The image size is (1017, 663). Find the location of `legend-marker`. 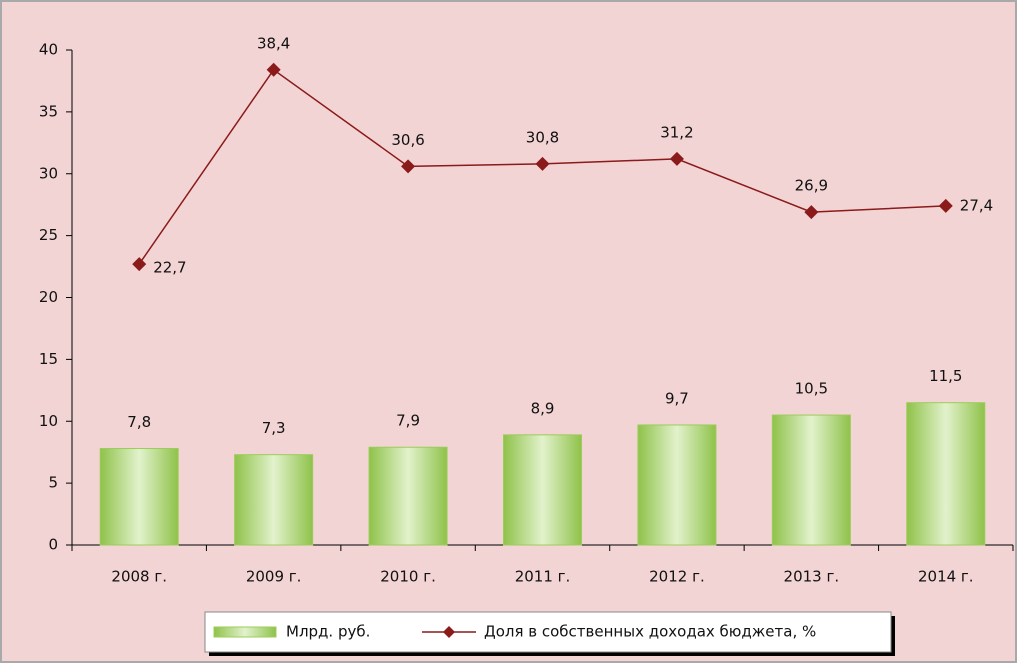

legend-marker is located at coordinates (449, 632).